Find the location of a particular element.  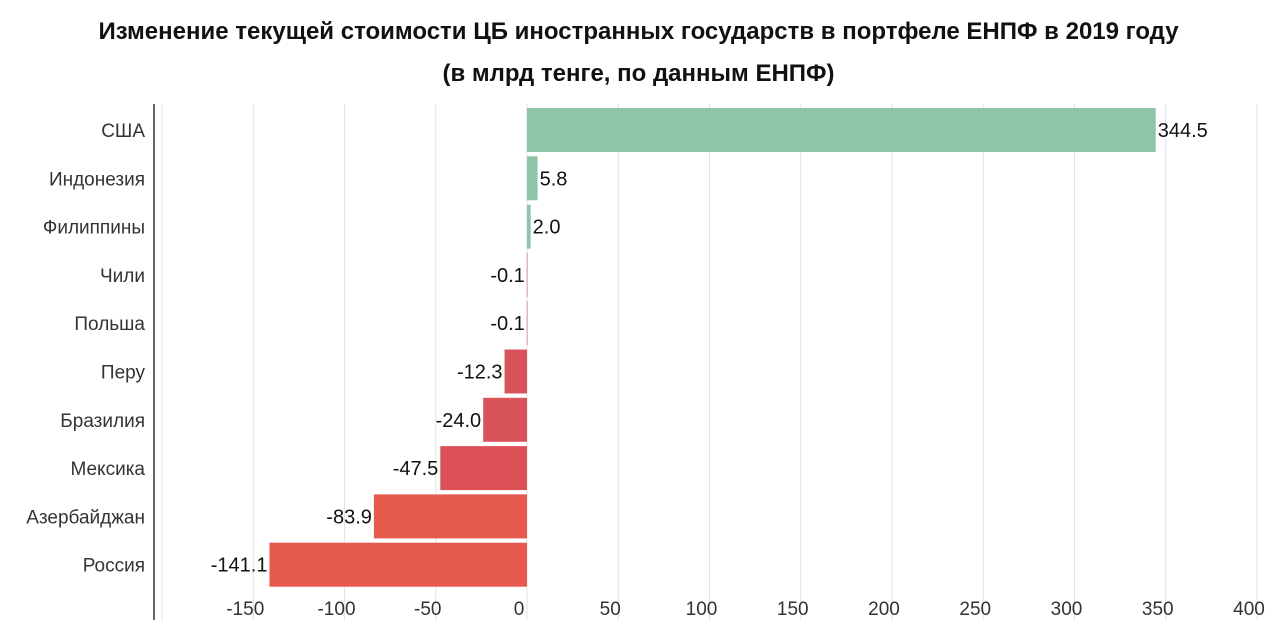

category-label: Польша is located at coordinates (109, 324).